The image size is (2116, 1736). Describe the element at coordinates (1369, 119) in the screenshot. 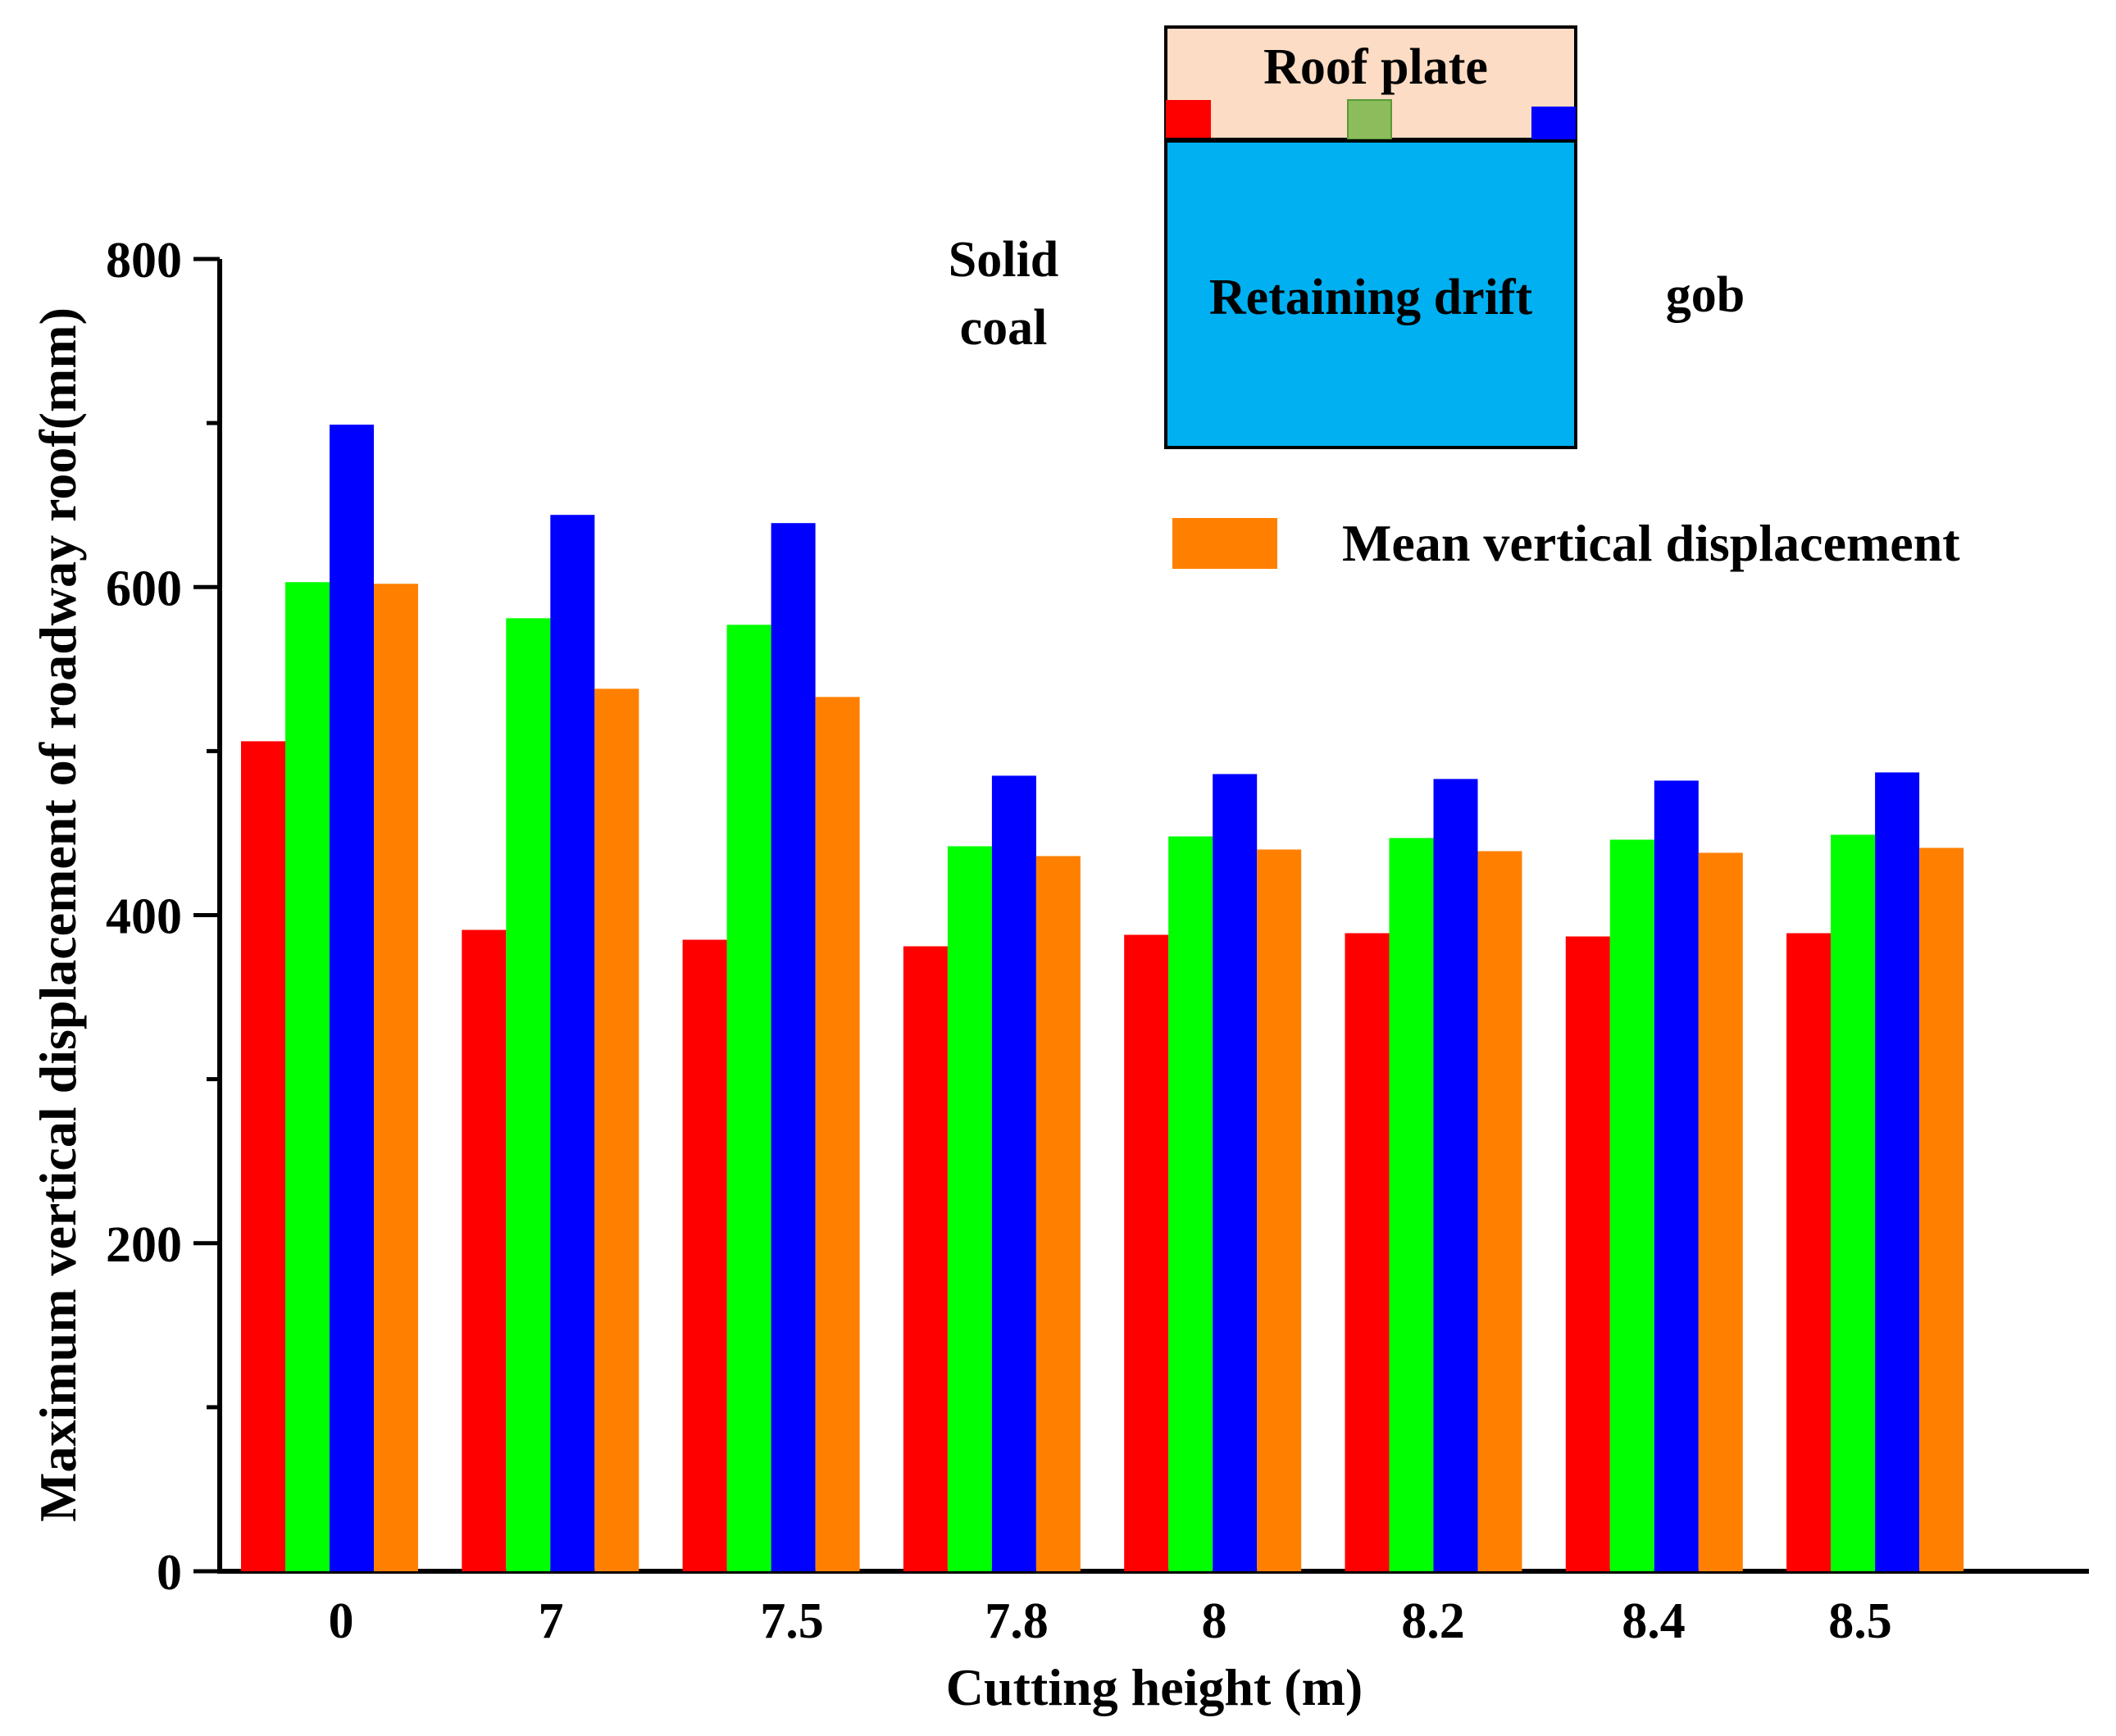

I see `middle-marker` at that location.